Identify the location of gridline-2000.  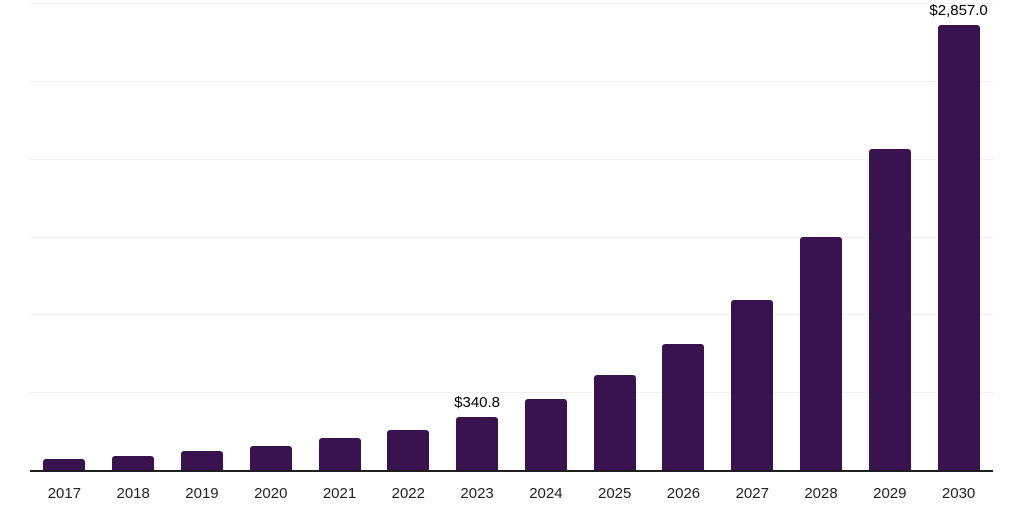
(511, 159).